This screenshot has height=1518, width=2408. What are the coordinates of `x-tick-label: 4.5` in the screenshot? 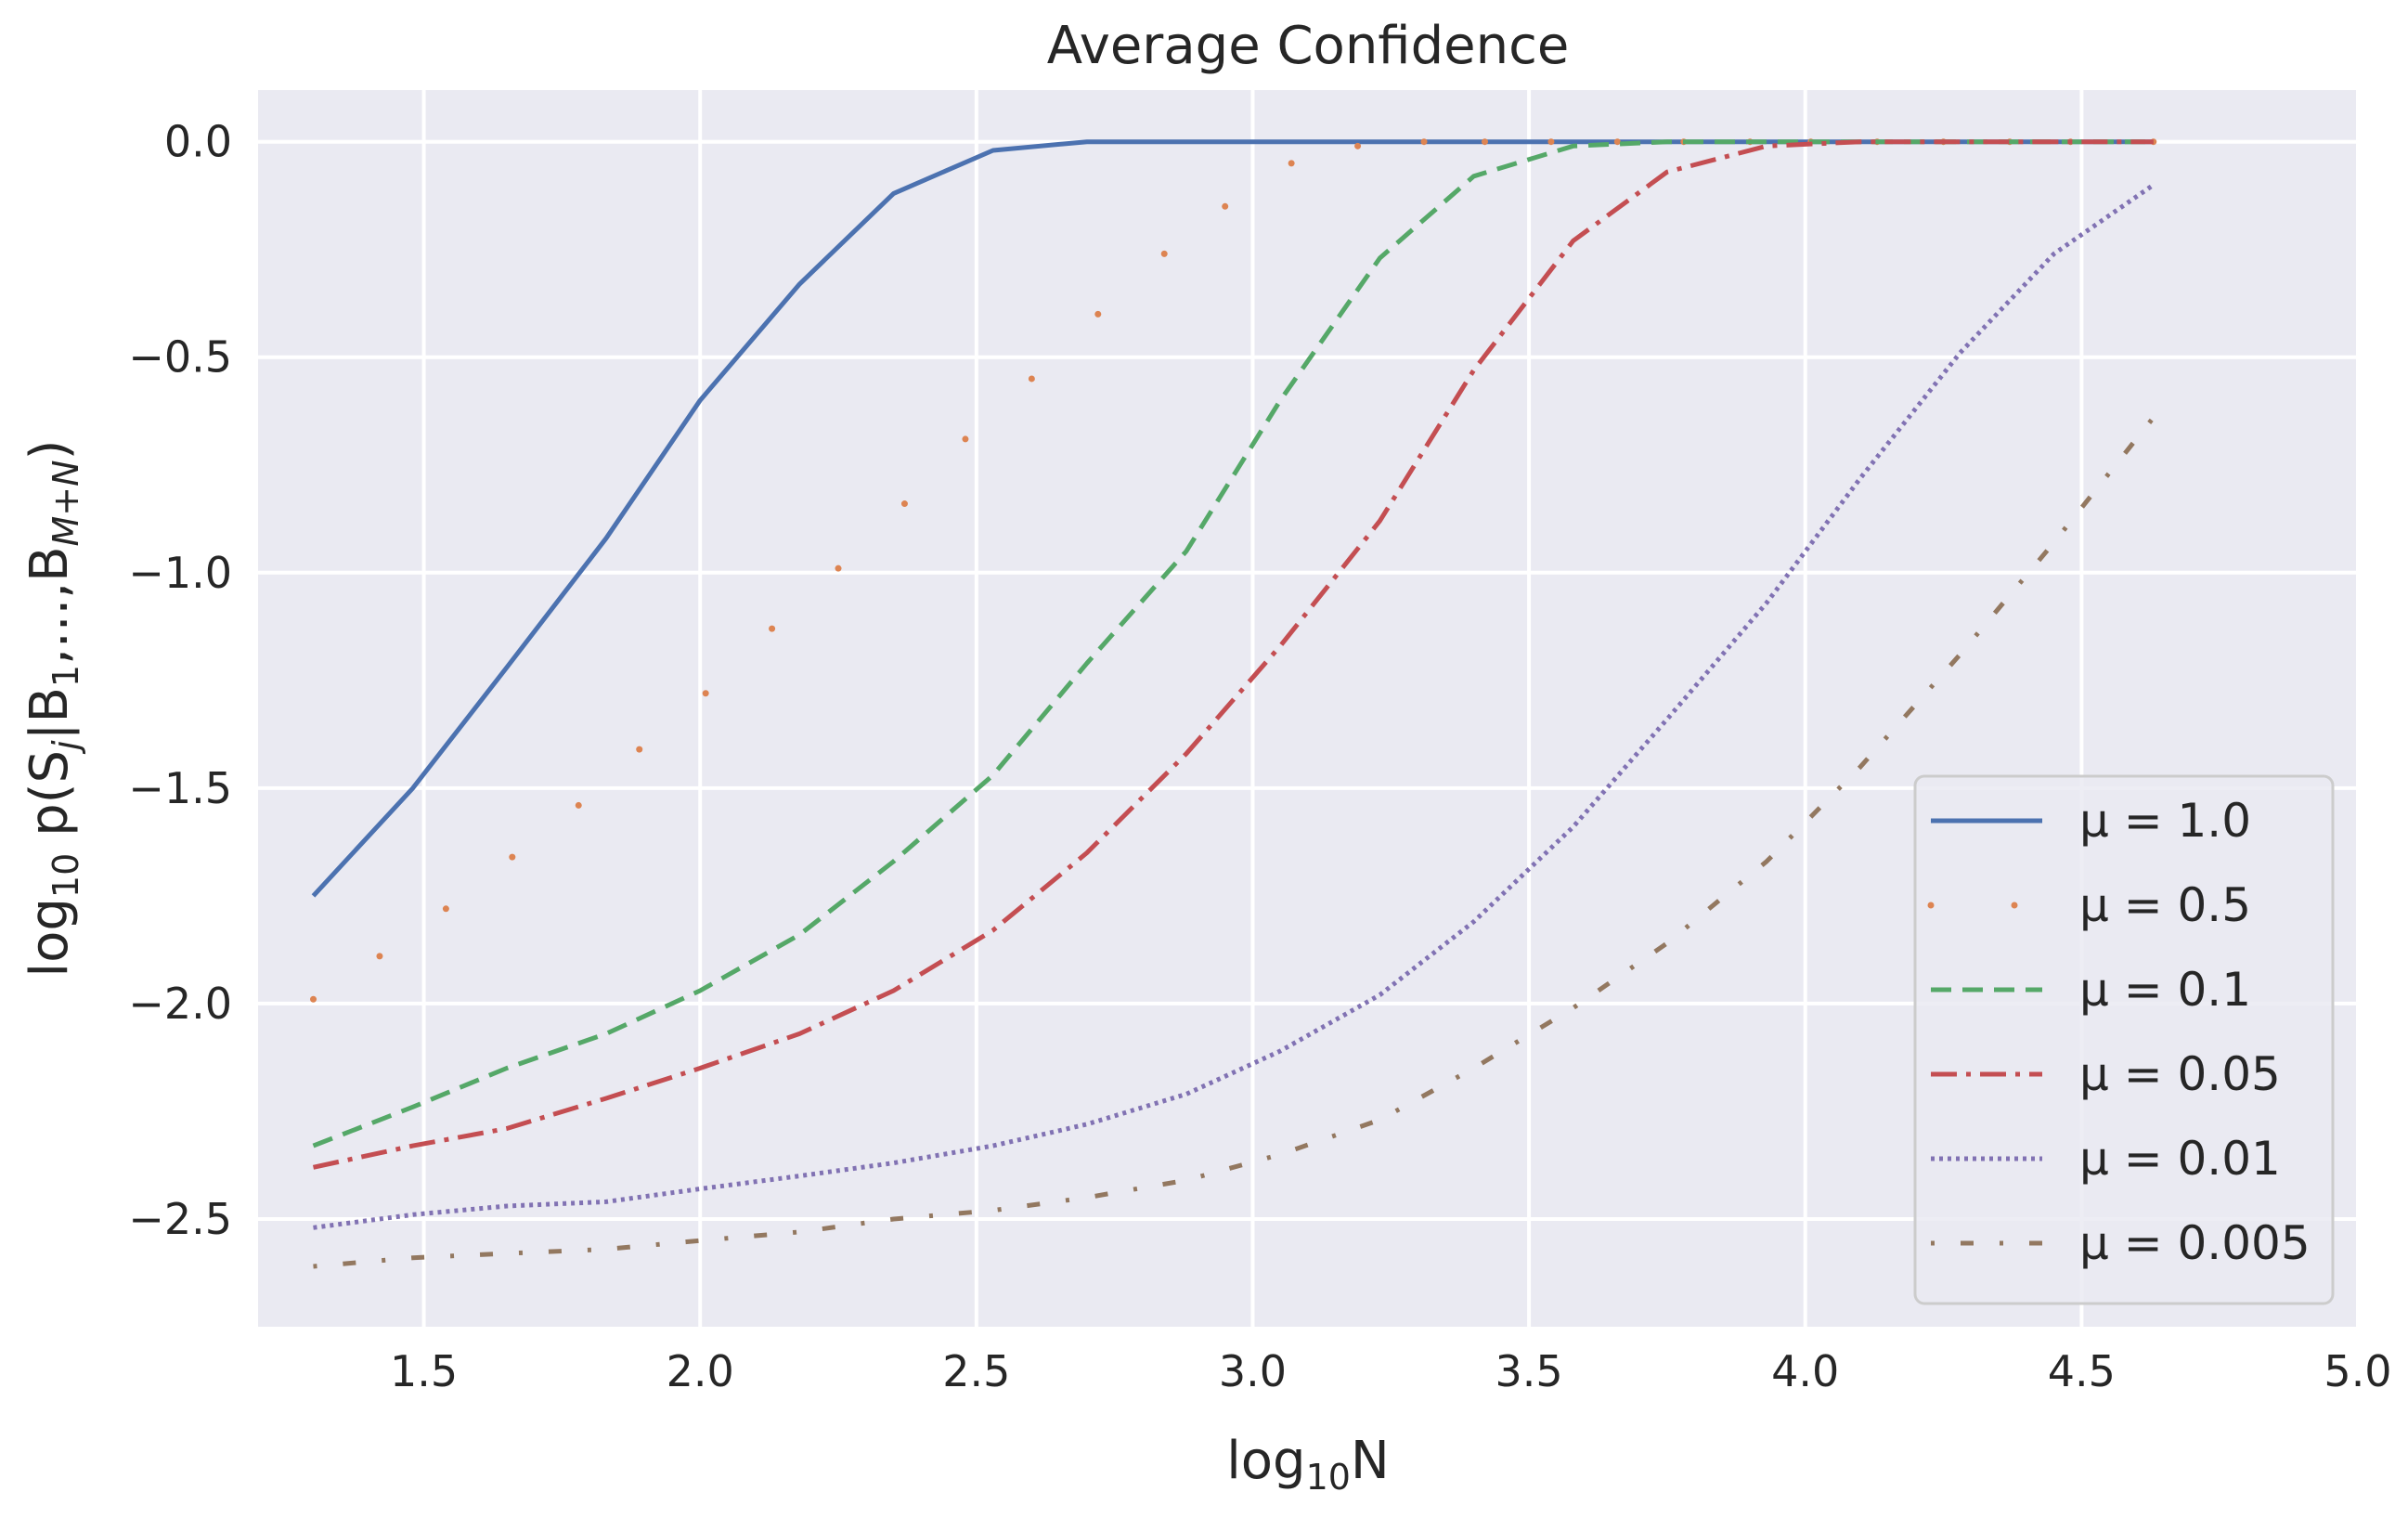 It's located at (2082, 1371).